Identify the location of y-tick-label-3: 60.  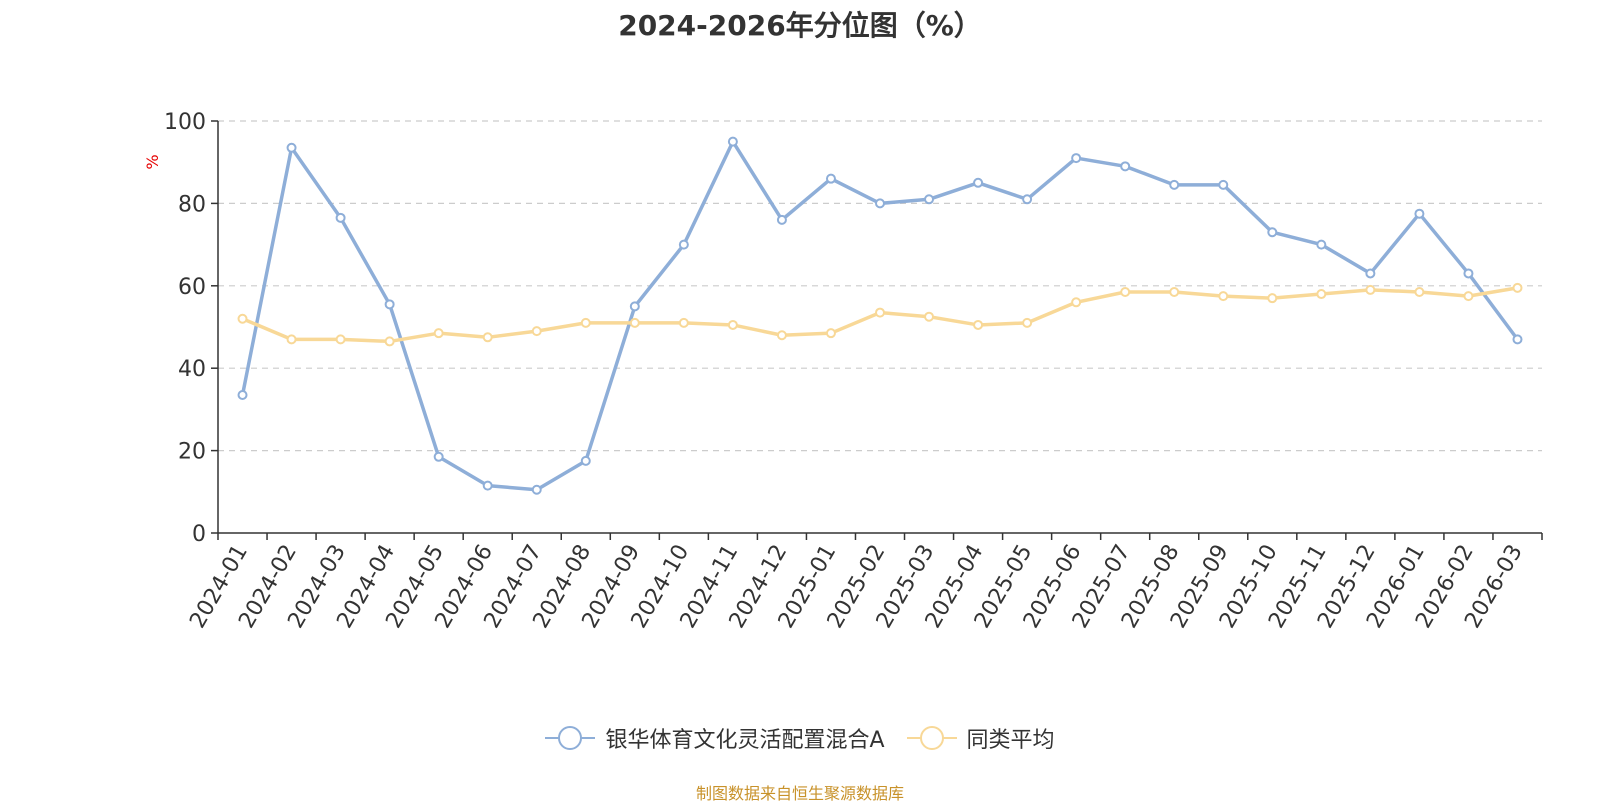
(192, 287).